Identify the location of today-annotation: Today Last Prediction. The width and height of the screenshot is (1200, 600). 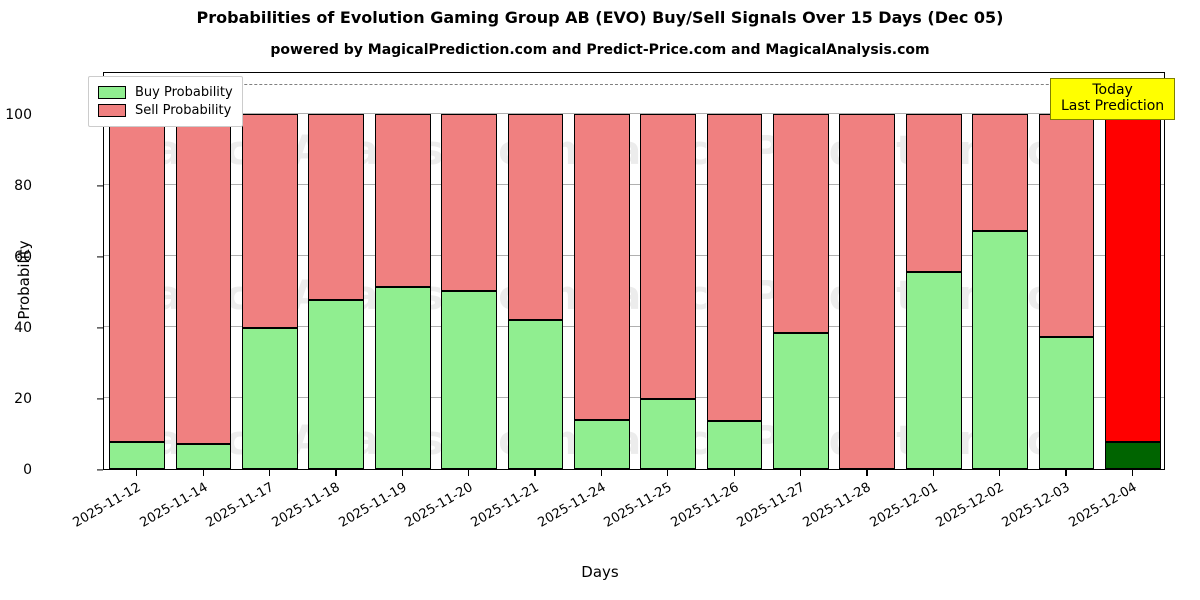
(1113, 99).